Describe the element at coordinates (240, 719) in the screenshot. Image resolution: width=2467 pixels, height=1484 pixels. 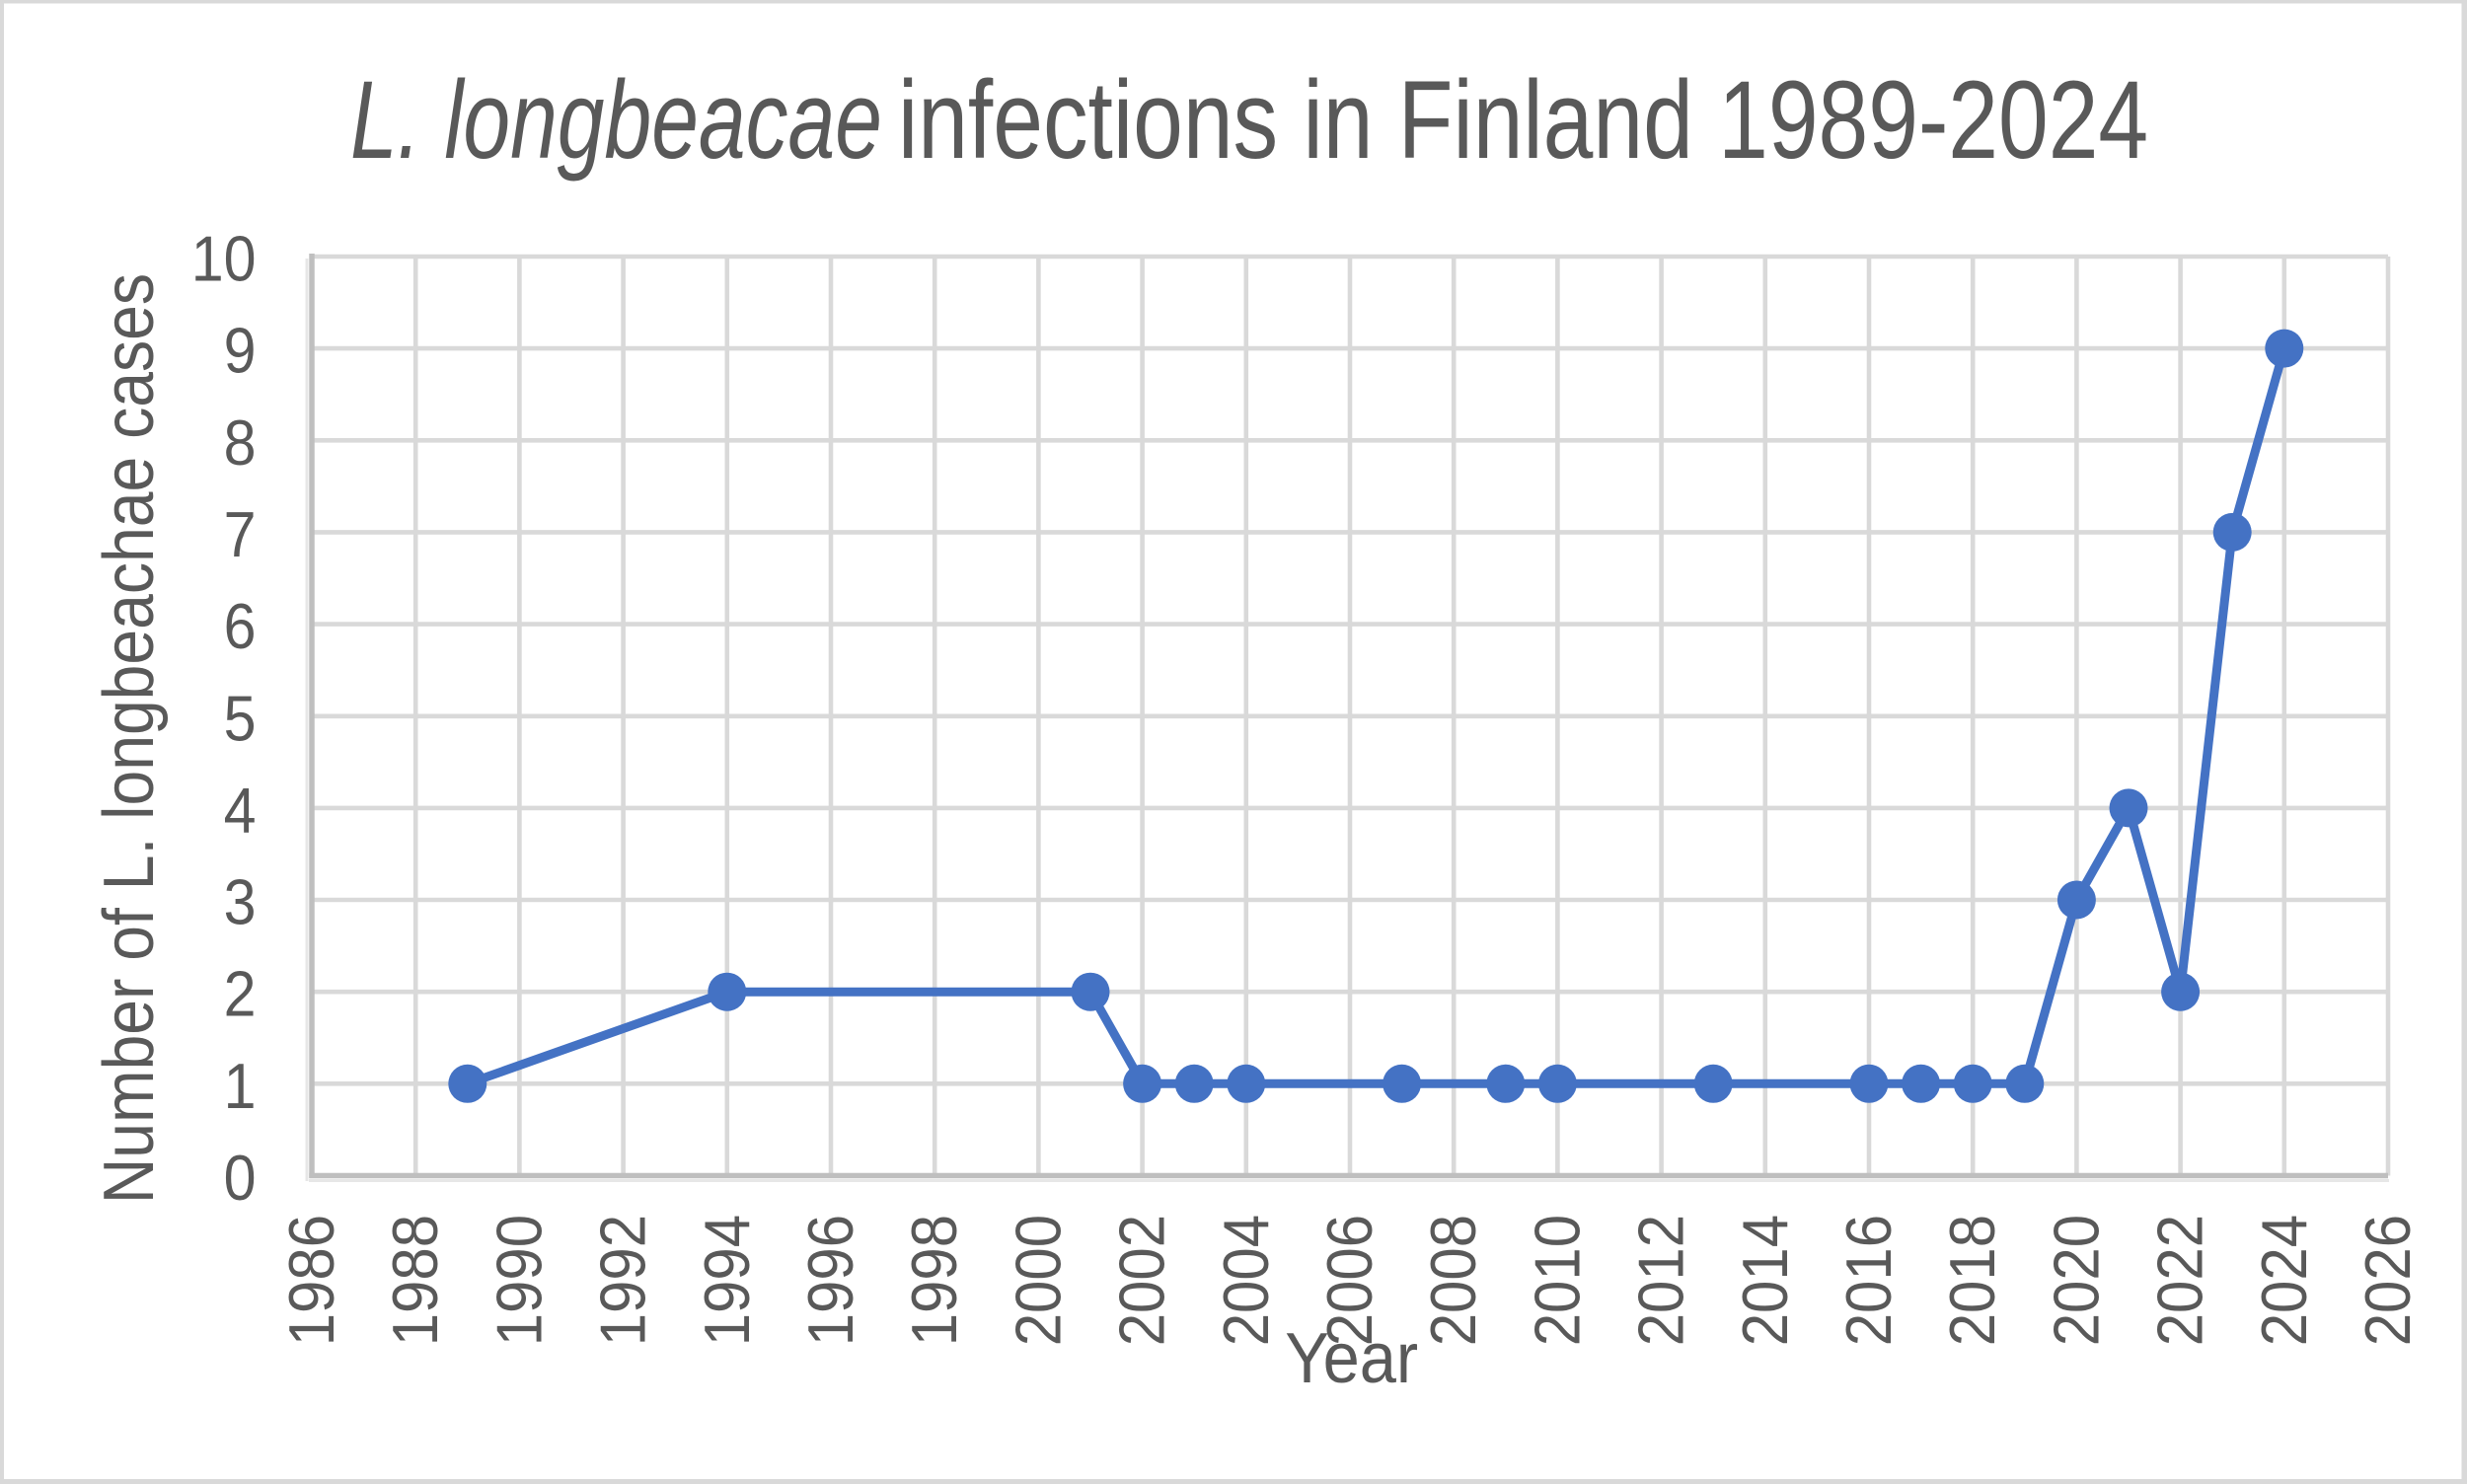
I see `svg-text: 5` at that location.